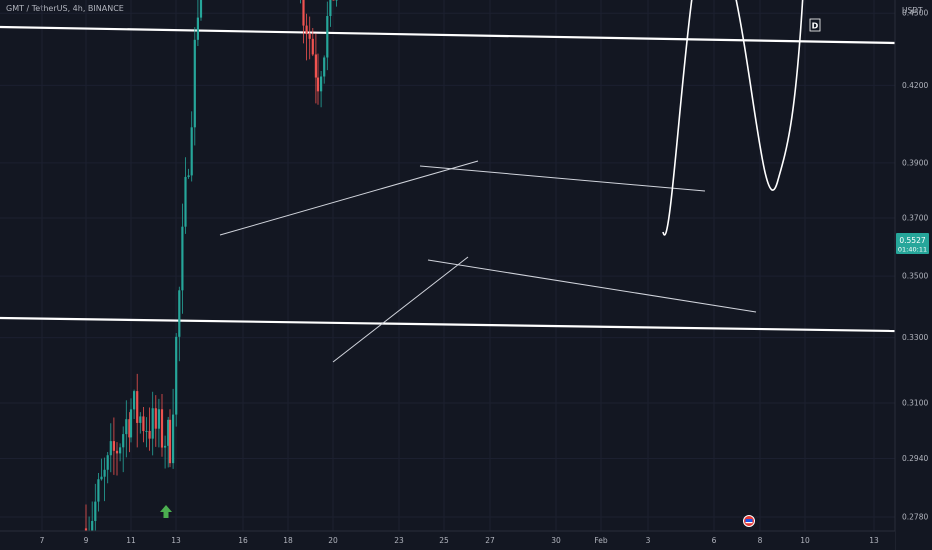  What do you see at coordinates (915, 217) in the screenshot?
I see `price-tick-label: 0.3700` at bounding box center [915, 217].